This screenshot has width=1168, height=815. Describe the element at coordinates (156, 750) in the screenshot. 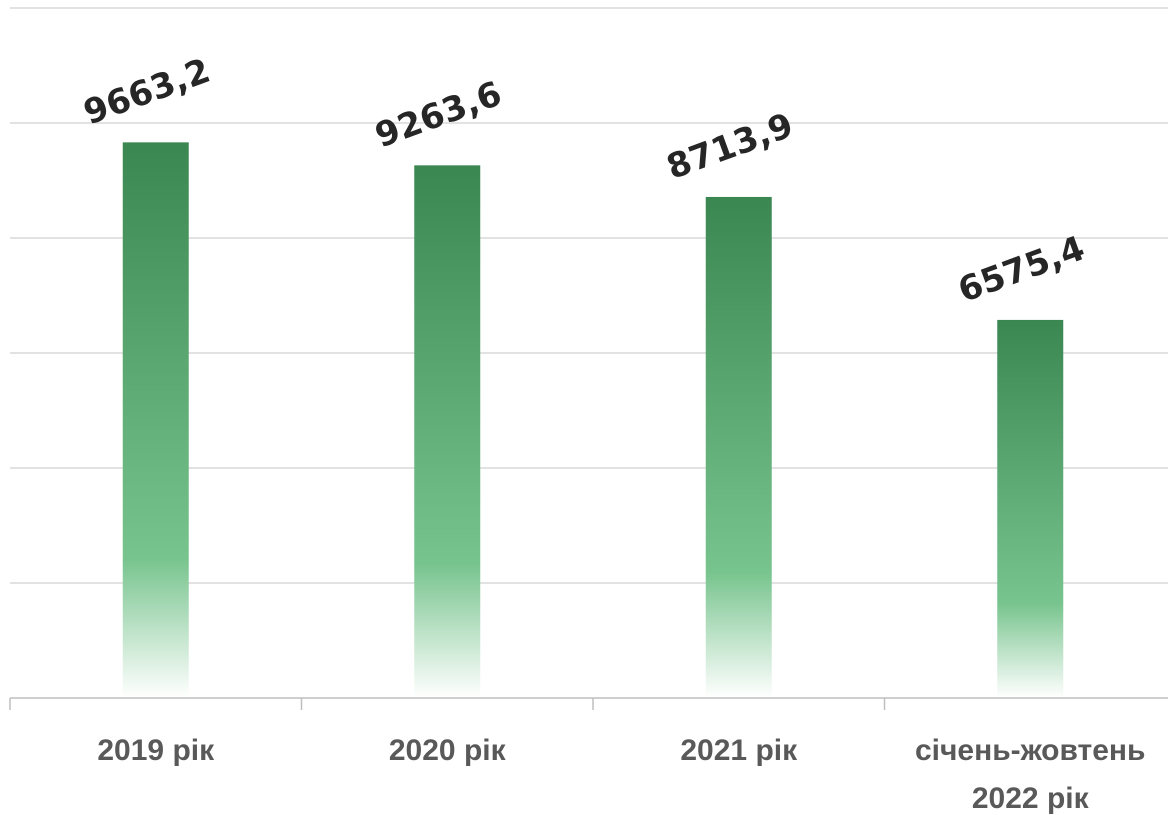

I see `x-tick-label: 2019 рік` at that location.